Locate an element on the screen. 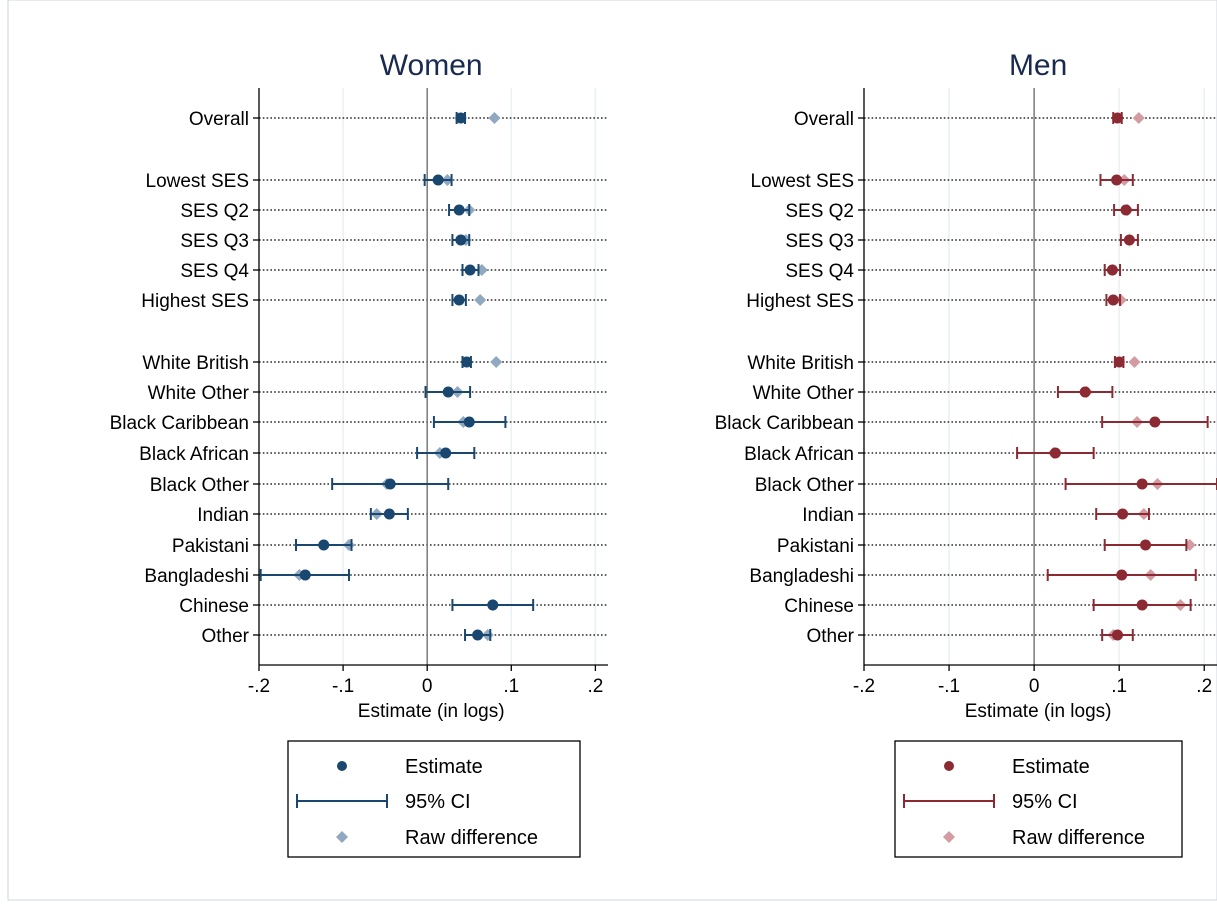  women-panel-title: Women is located at coordinates (431, 65).